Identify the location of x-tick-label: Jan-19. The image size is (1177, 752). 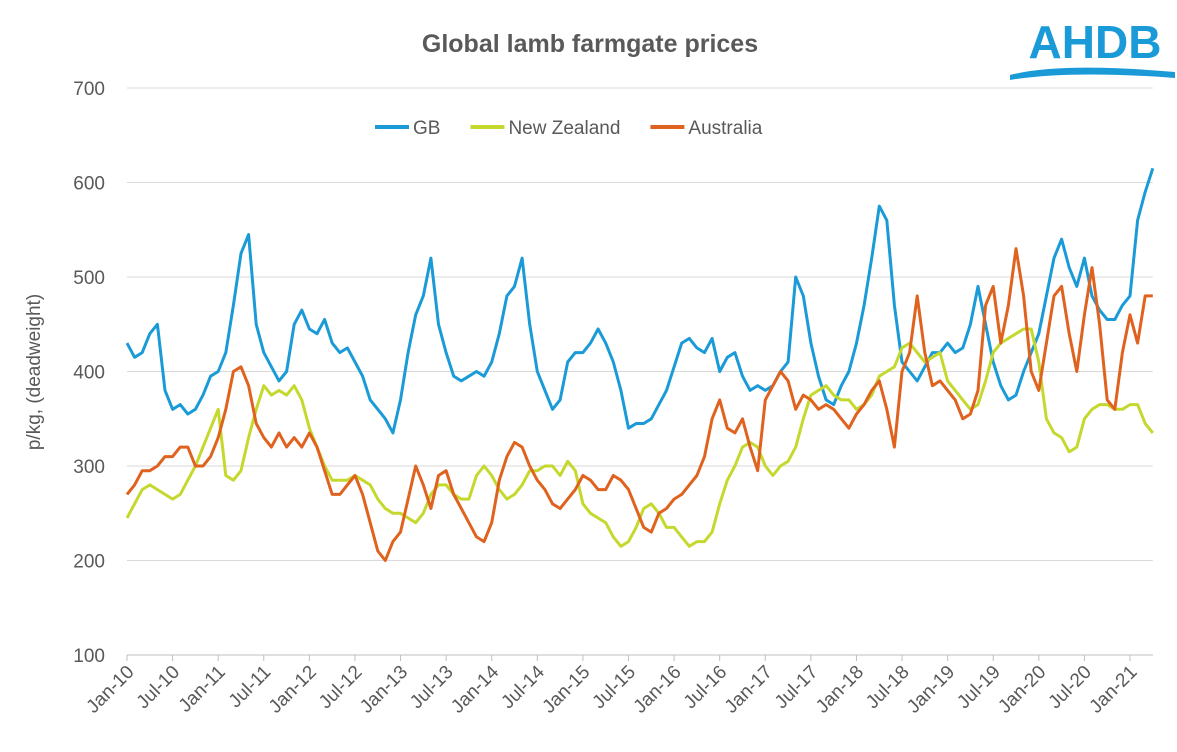
(931, 690).